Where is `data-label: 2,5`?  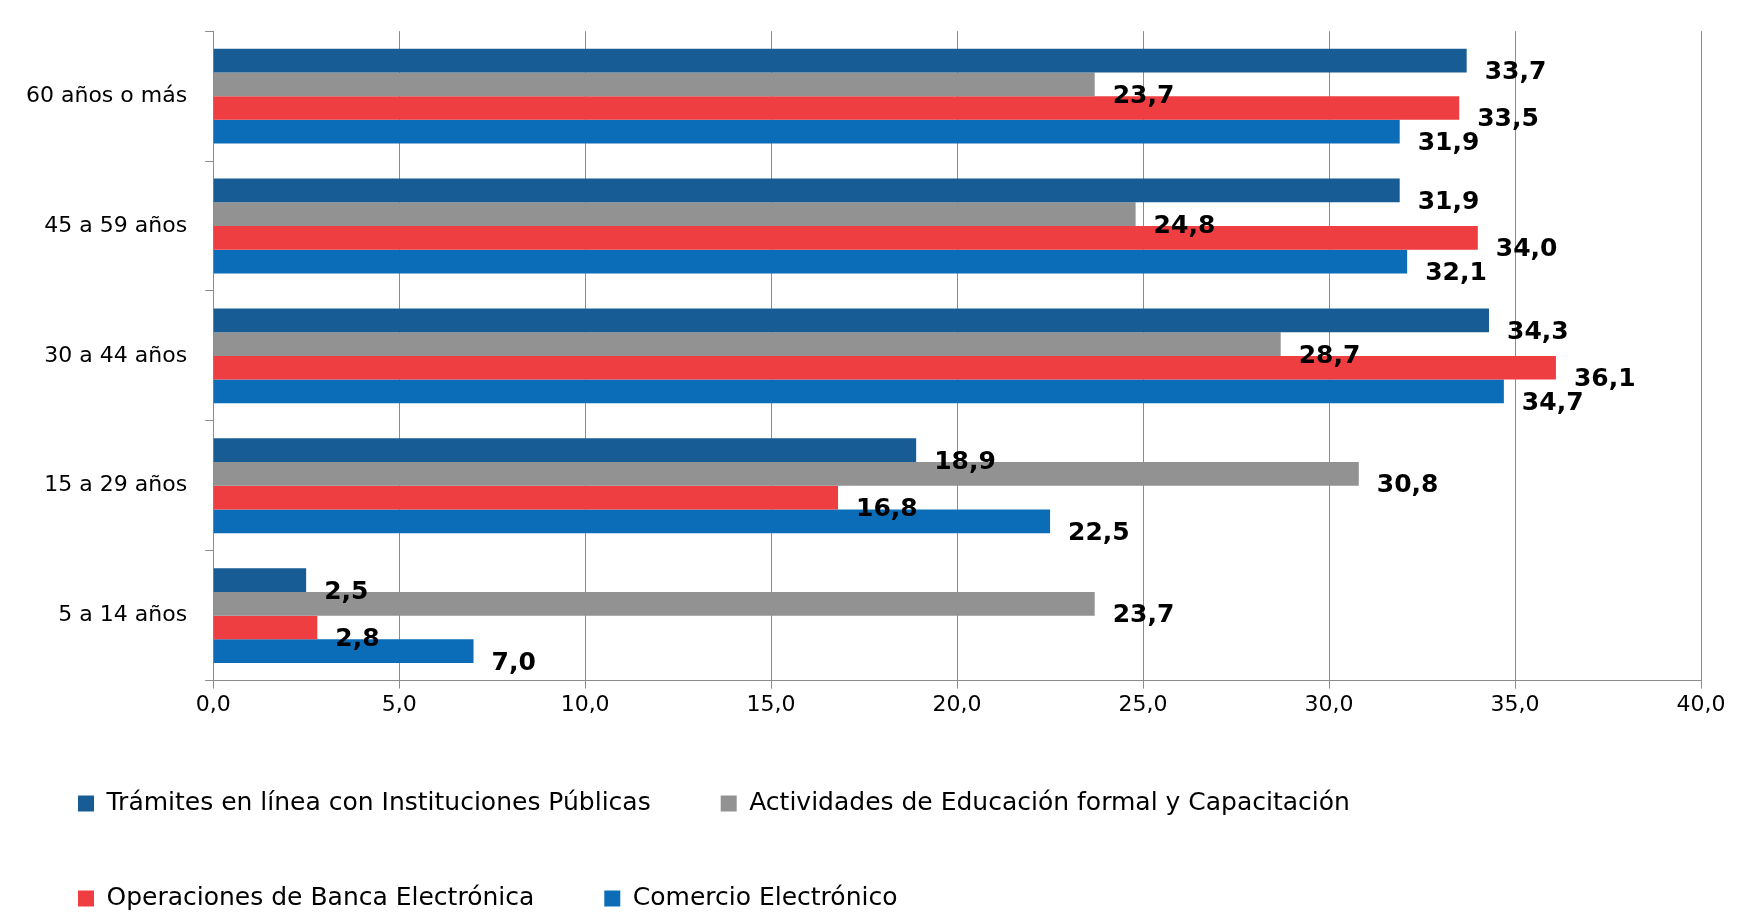 data-label: 2,5 is located at coordinates (346, 590).